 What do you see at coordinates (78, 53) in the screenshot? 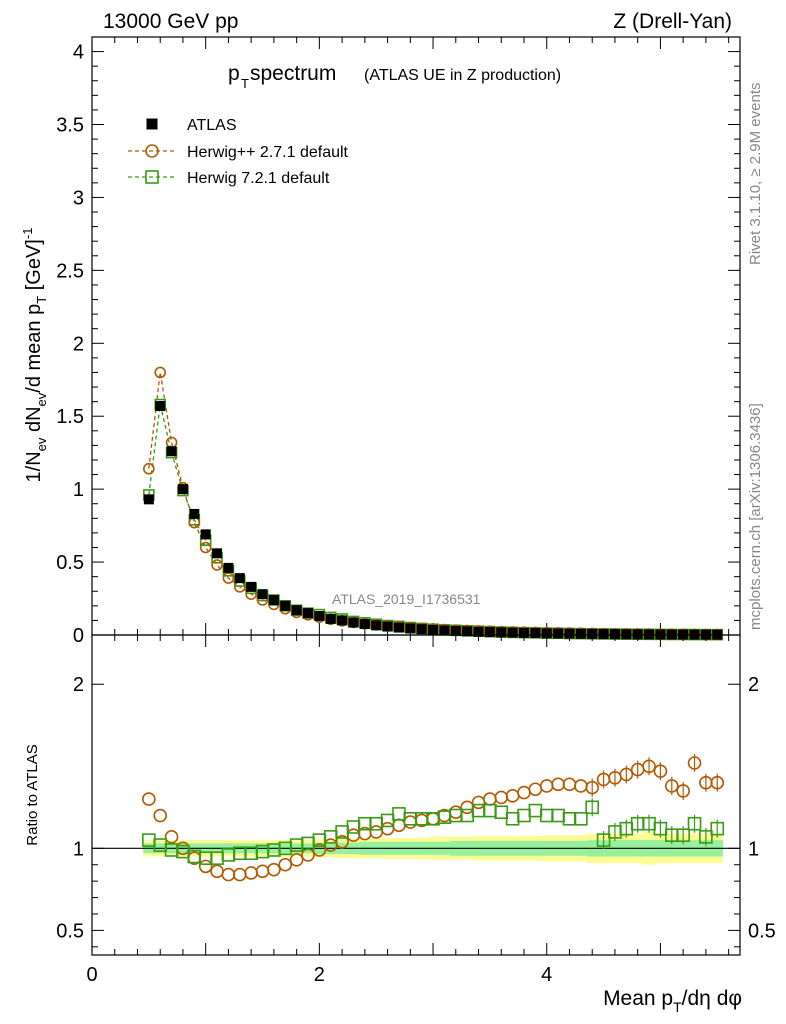
I see `y-tick-label: 4` at bounding box center [78, 53].